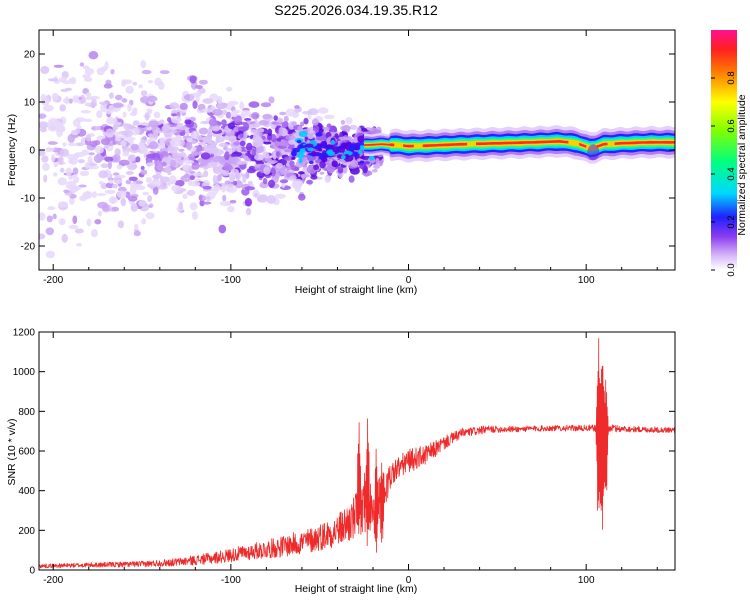 The height and width of the screenshot is (605, 750). I want to click on snr-ytick-label: 800, so click(26, 412).